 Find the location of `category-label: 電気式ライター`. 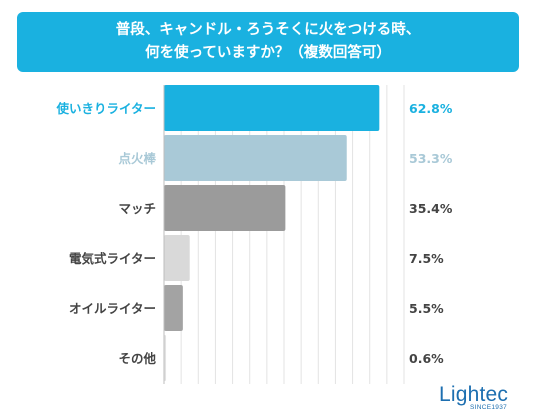

category-label: 電気式ライター is located at coordinates (112, 258).